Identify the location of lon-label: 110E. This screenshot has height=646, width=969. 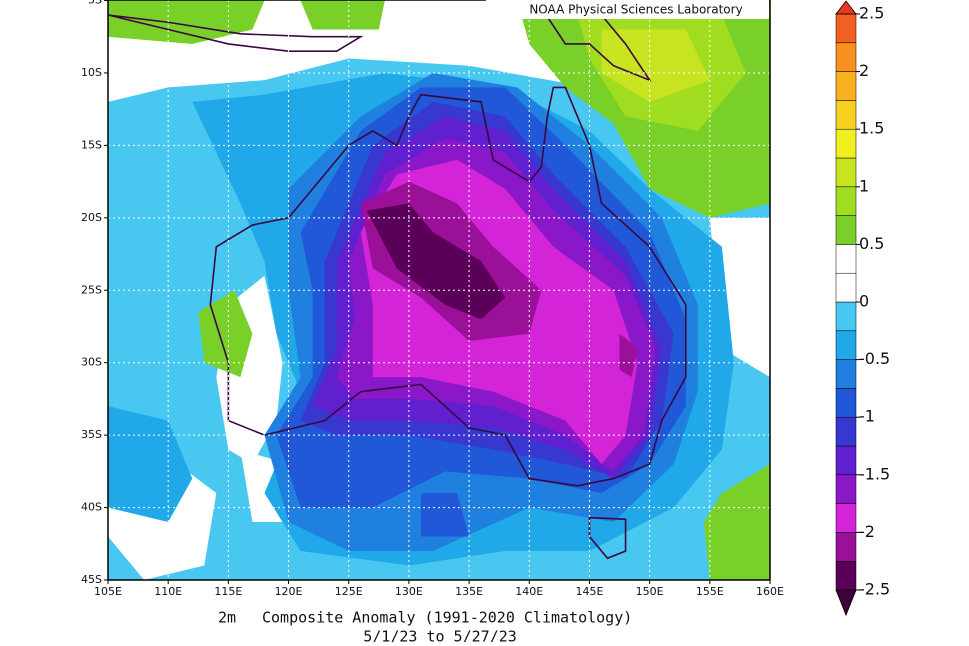
(168, 591).